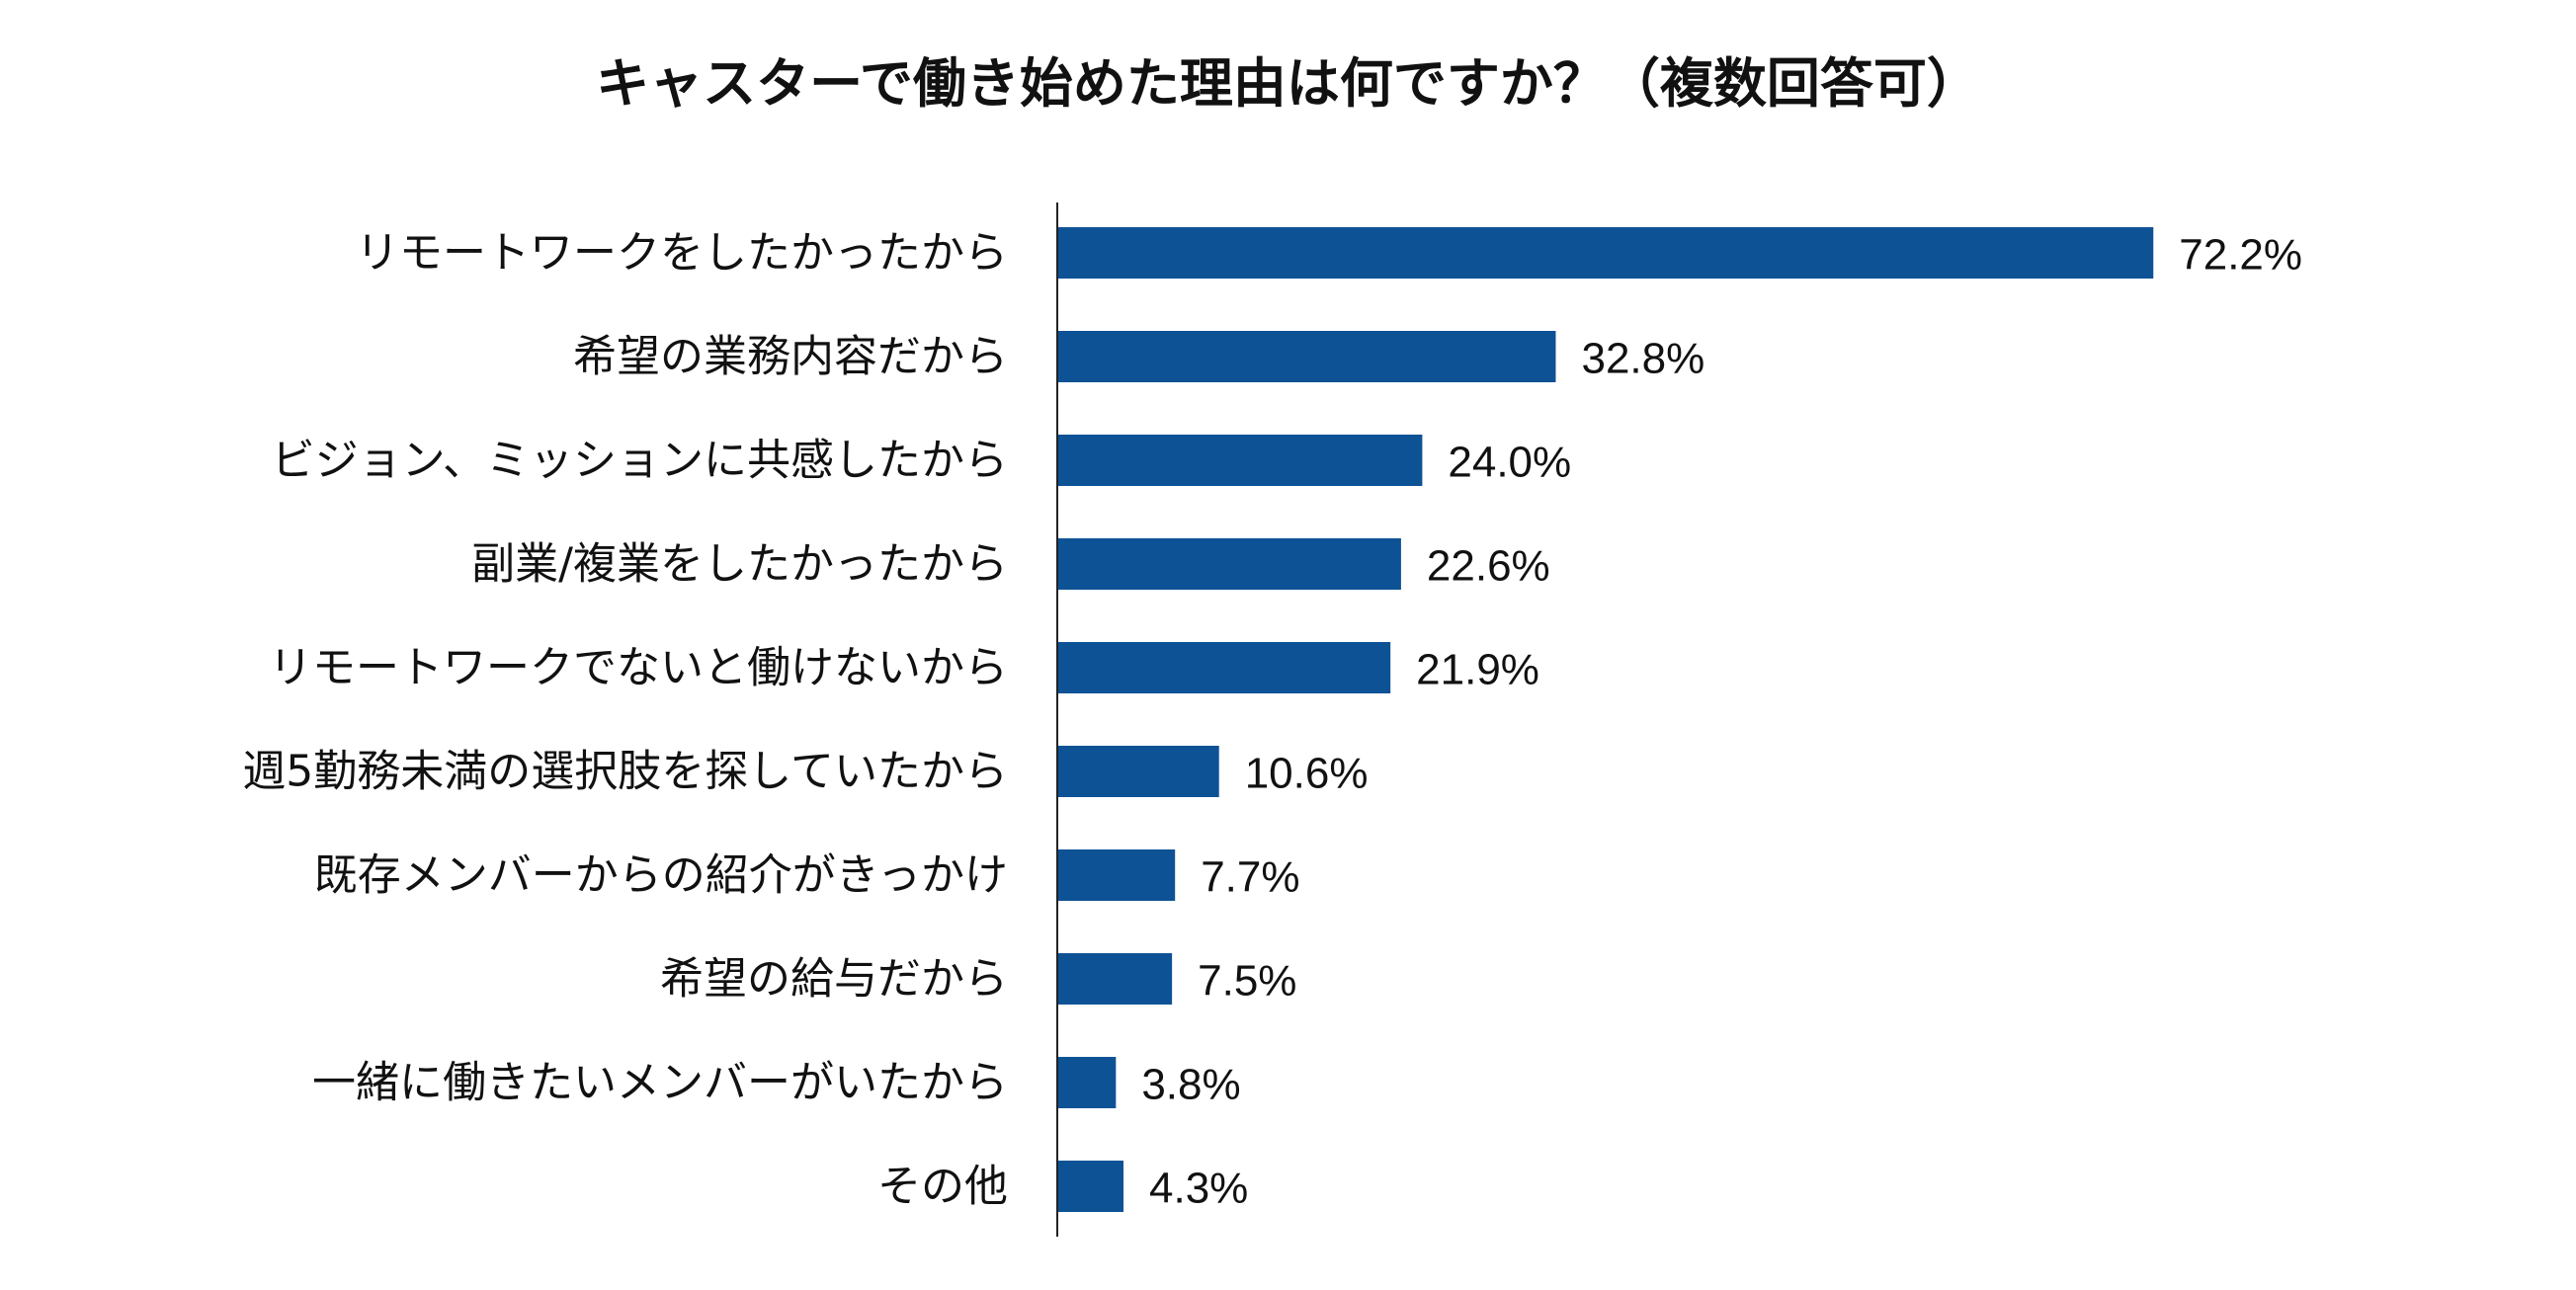 Image resolution: width=2576 pixels, height=1290 pixels. Describe the element at coordinates (640, 461) in the screenshot. I see `category-label: ビジョン、ミッションに共感したから` at that location.